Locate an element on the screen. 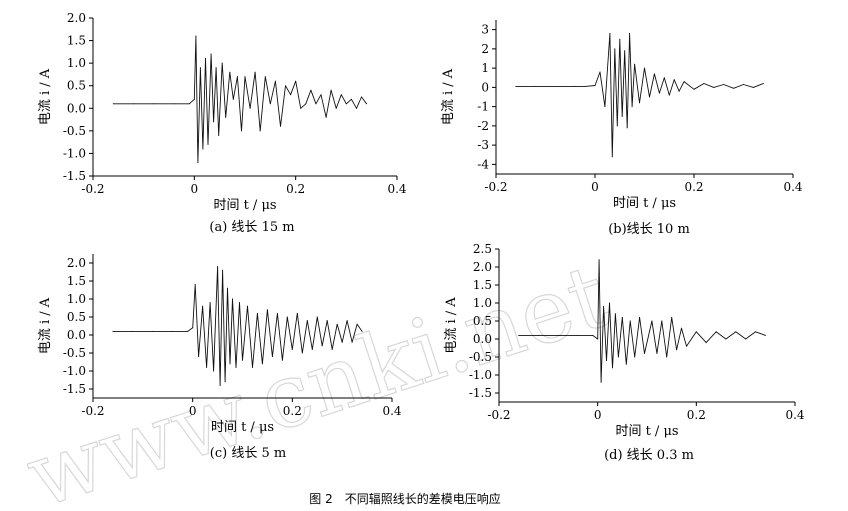 This screenshot has height=511, width=848. plot-a-series-line is located at coordinates (240, 99).